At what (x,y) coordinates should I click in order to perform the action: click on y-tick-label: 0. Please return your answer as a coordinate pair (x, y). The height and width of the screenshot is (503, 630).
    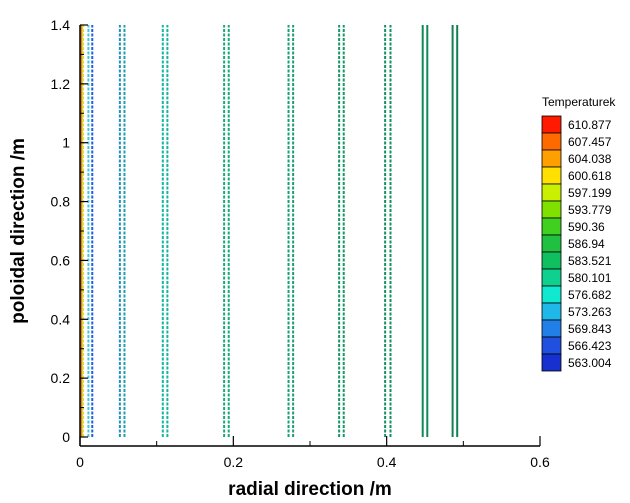
    Looking at the image, I should click on (66, 437).